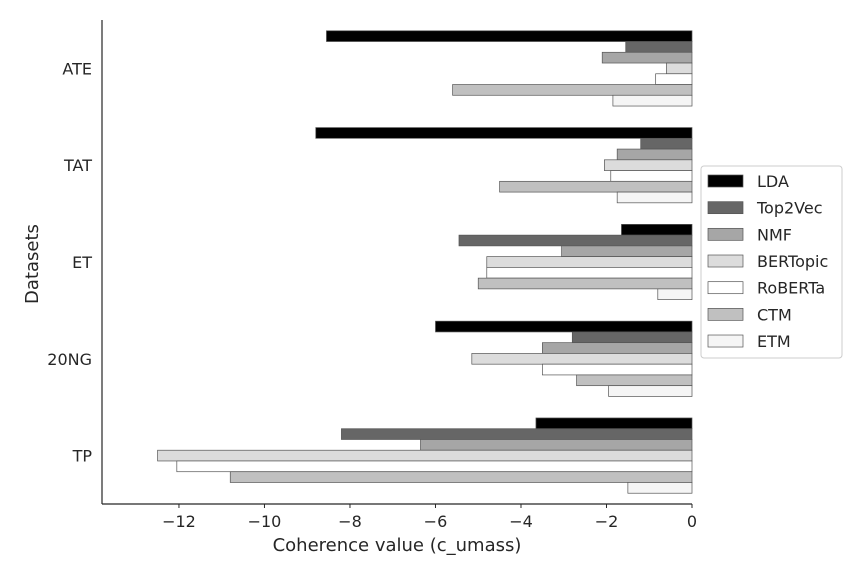 Image resolution: width=864 pixels, height=576 pixels. Describe the element at coordinates (725, 288) in the screenshot. I see `legend-swatch-roberta` at that location.